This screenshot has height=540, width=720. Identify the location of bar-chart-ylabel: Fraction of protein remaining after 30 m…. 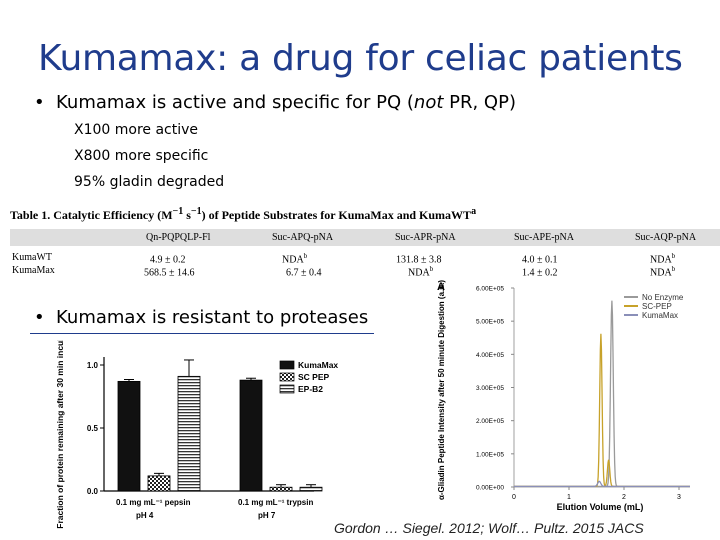
(60, 434).